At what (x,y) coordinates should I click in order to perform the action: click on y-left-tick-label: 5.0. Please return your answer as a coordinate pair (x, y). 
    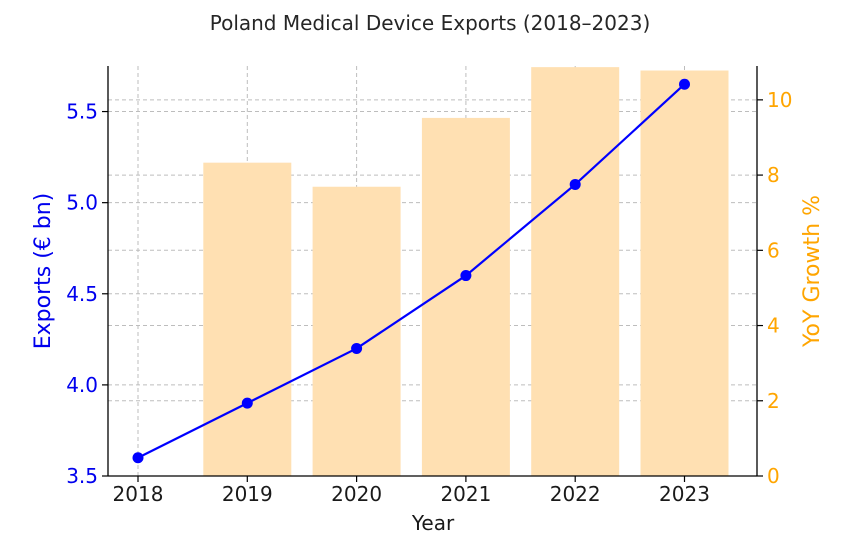
    Looking at the image, I should click on (82, 203).